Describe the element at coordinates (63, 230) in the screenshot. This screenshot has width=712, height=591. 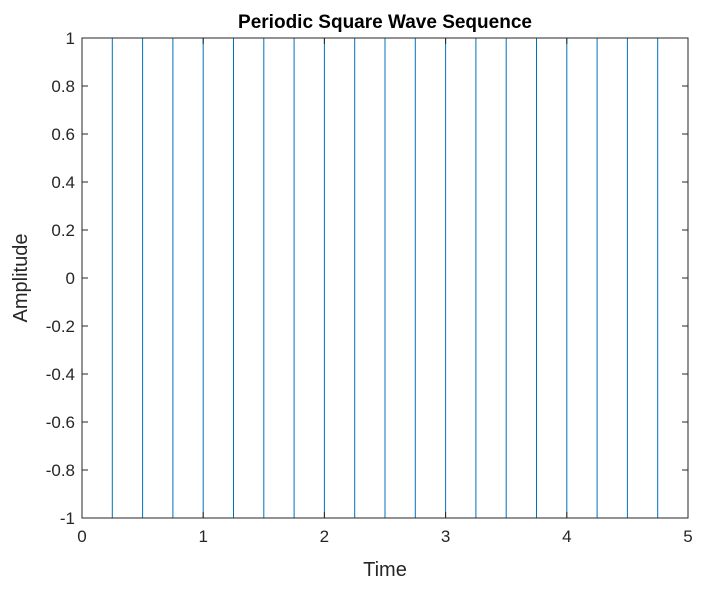
I see `y-tick-label: 0.2` at that location.